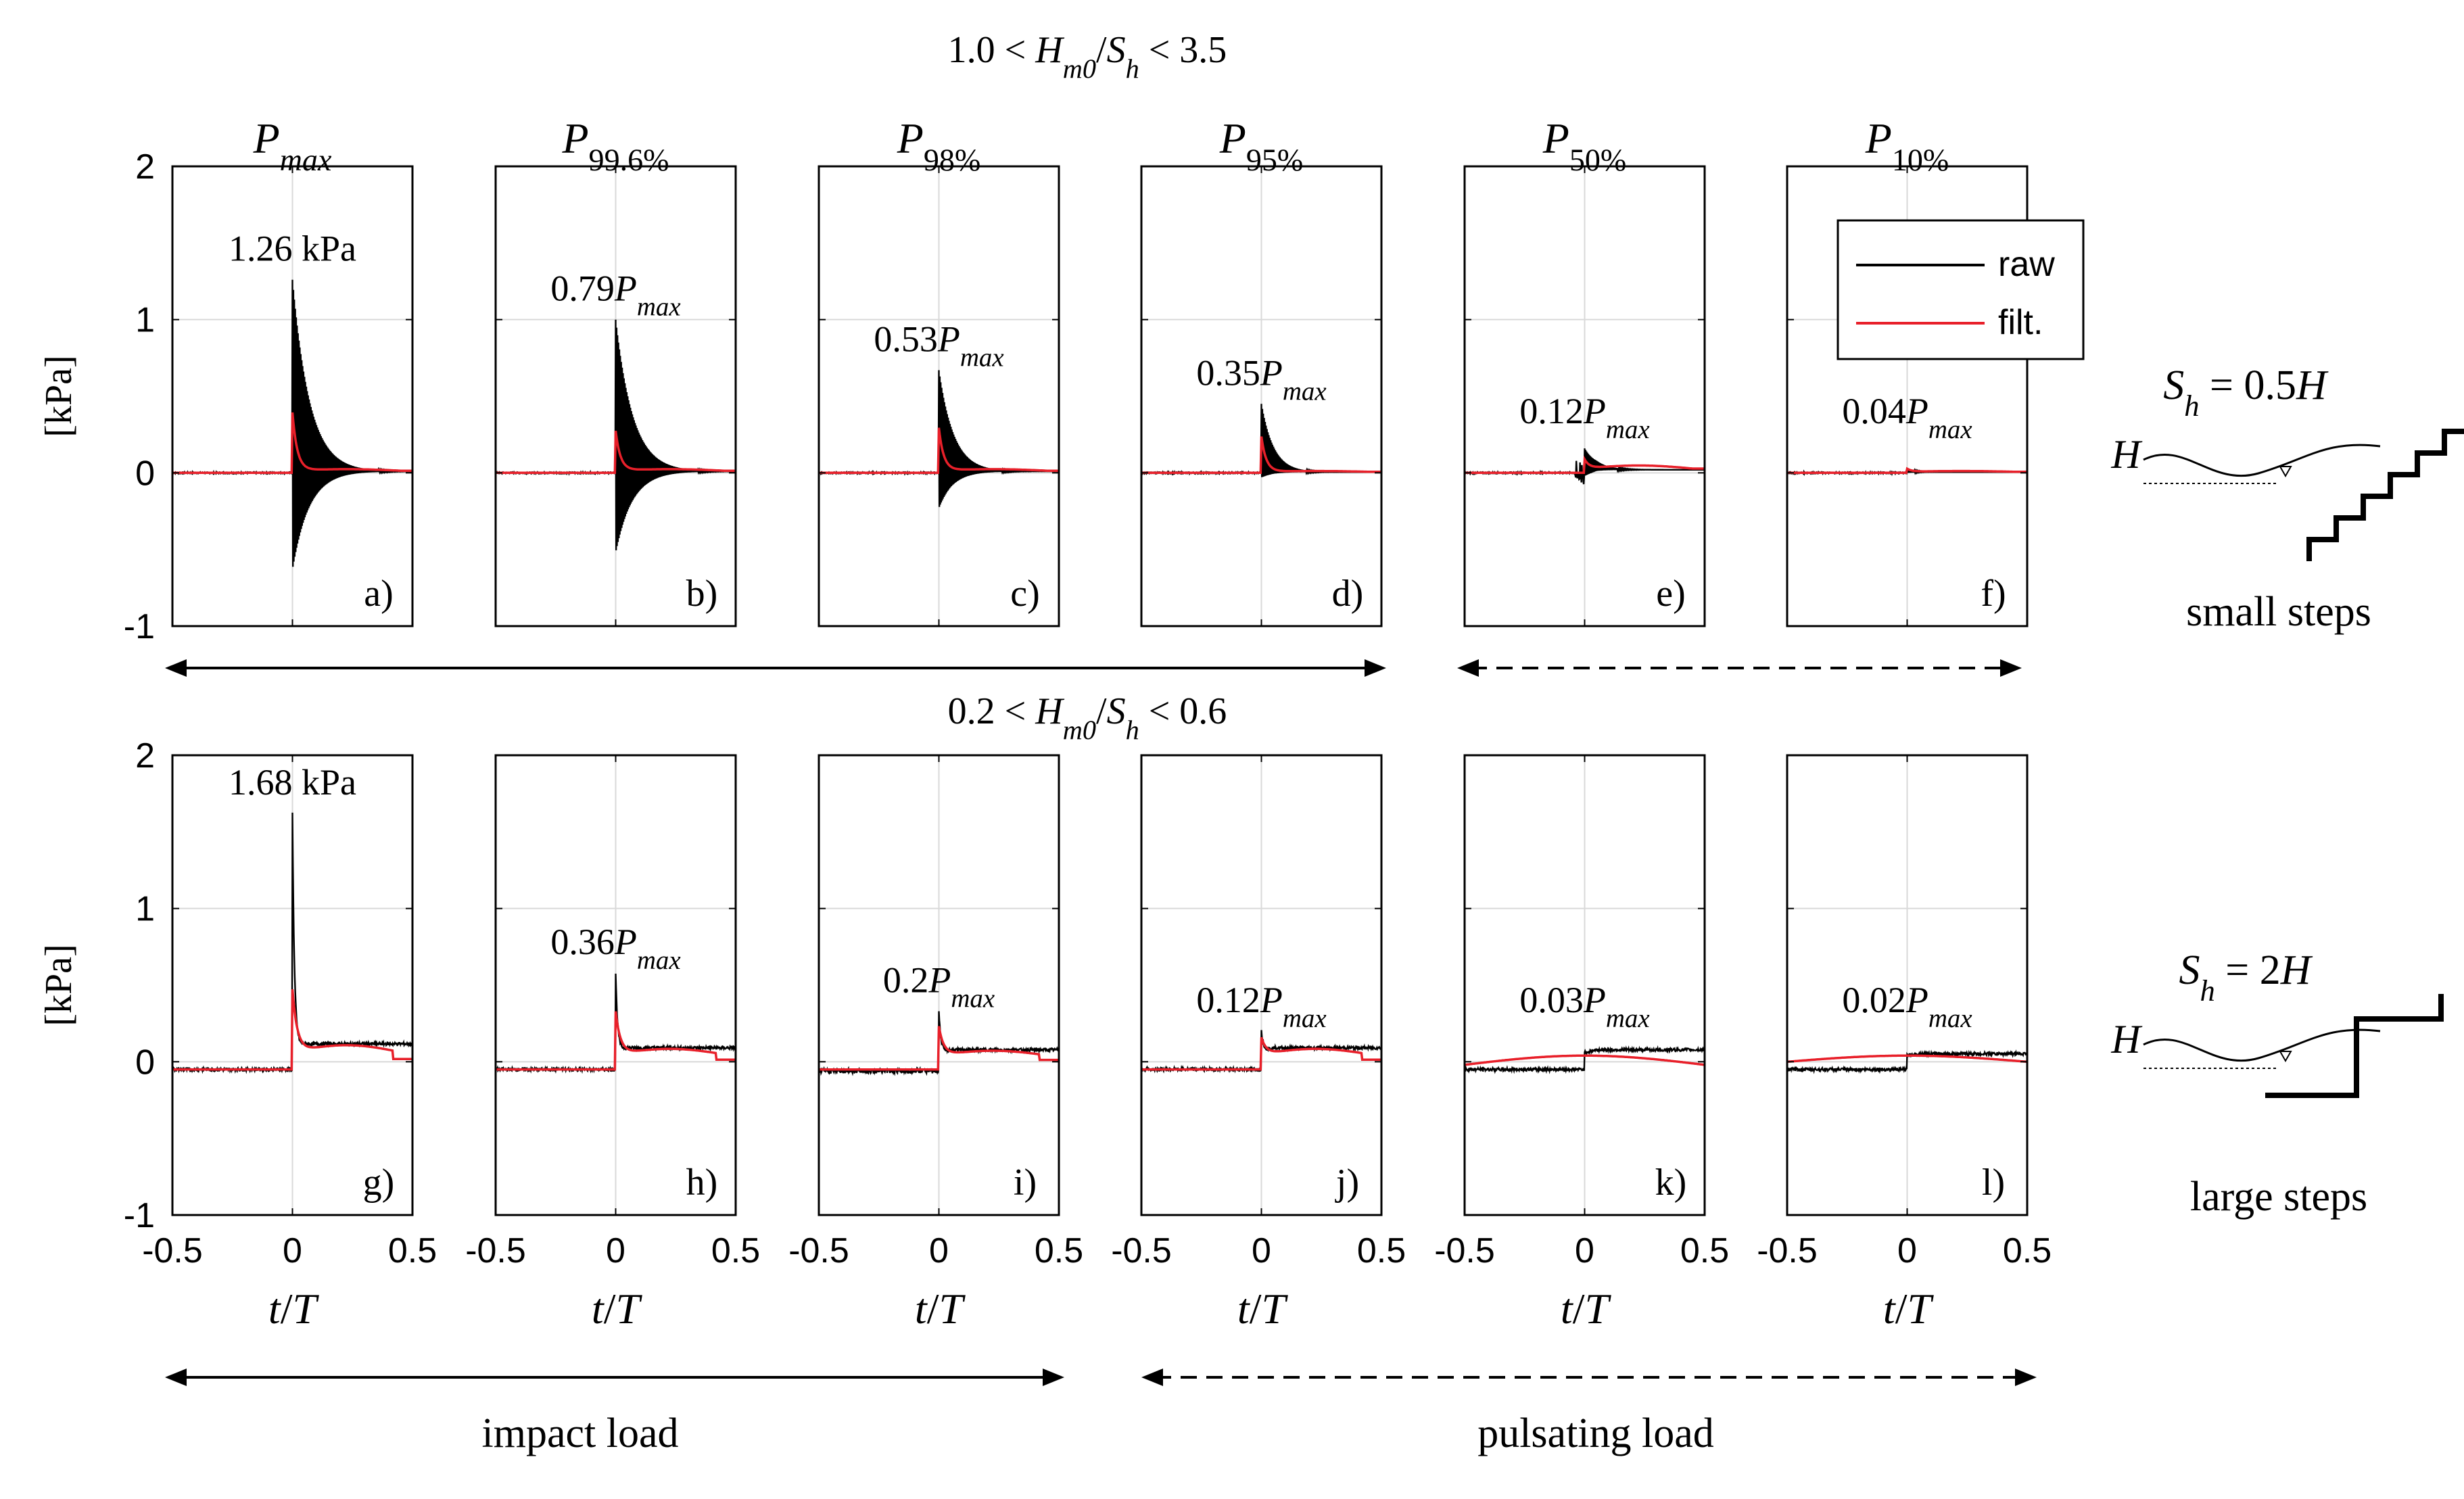  I want to click on large-steps-icon, so click(2354, 1046).